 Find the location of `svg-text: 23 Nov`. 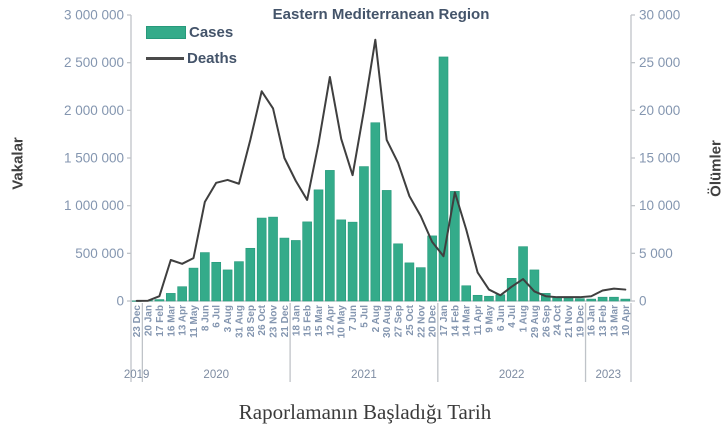

svg-text: 23 Nov is located at coordinates (274, 321).